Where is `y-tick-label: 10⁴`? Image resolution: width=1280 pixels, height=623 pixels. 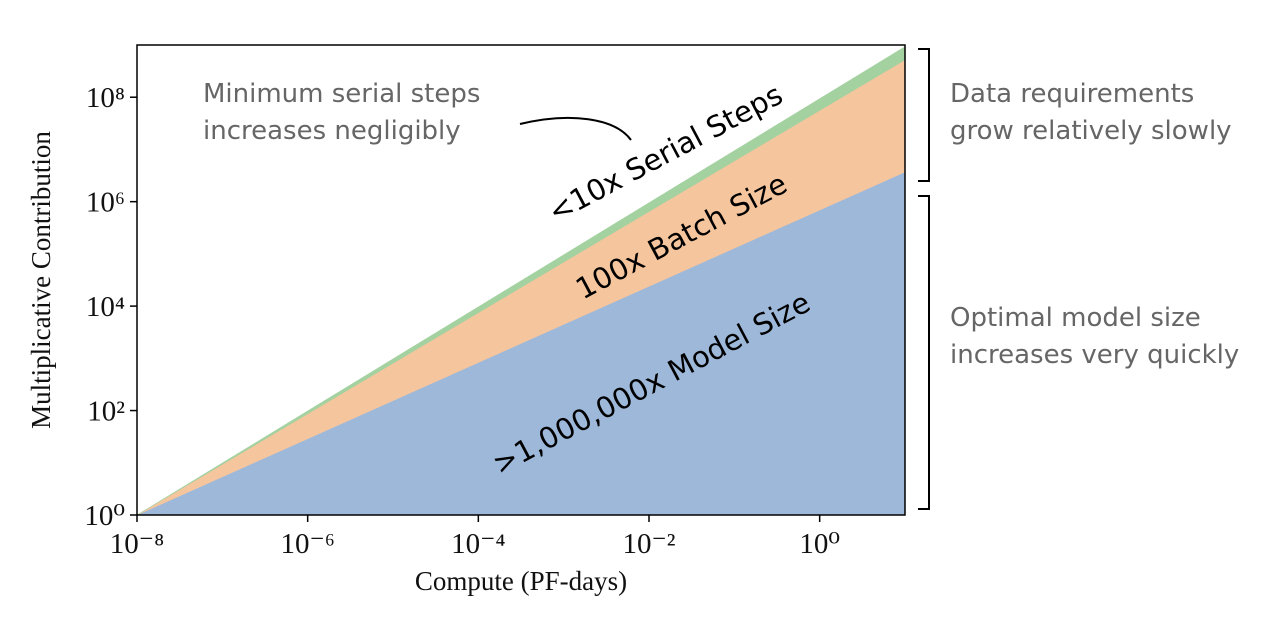 y-tick-label: 10⁴ is located at coordinates (105, 307).